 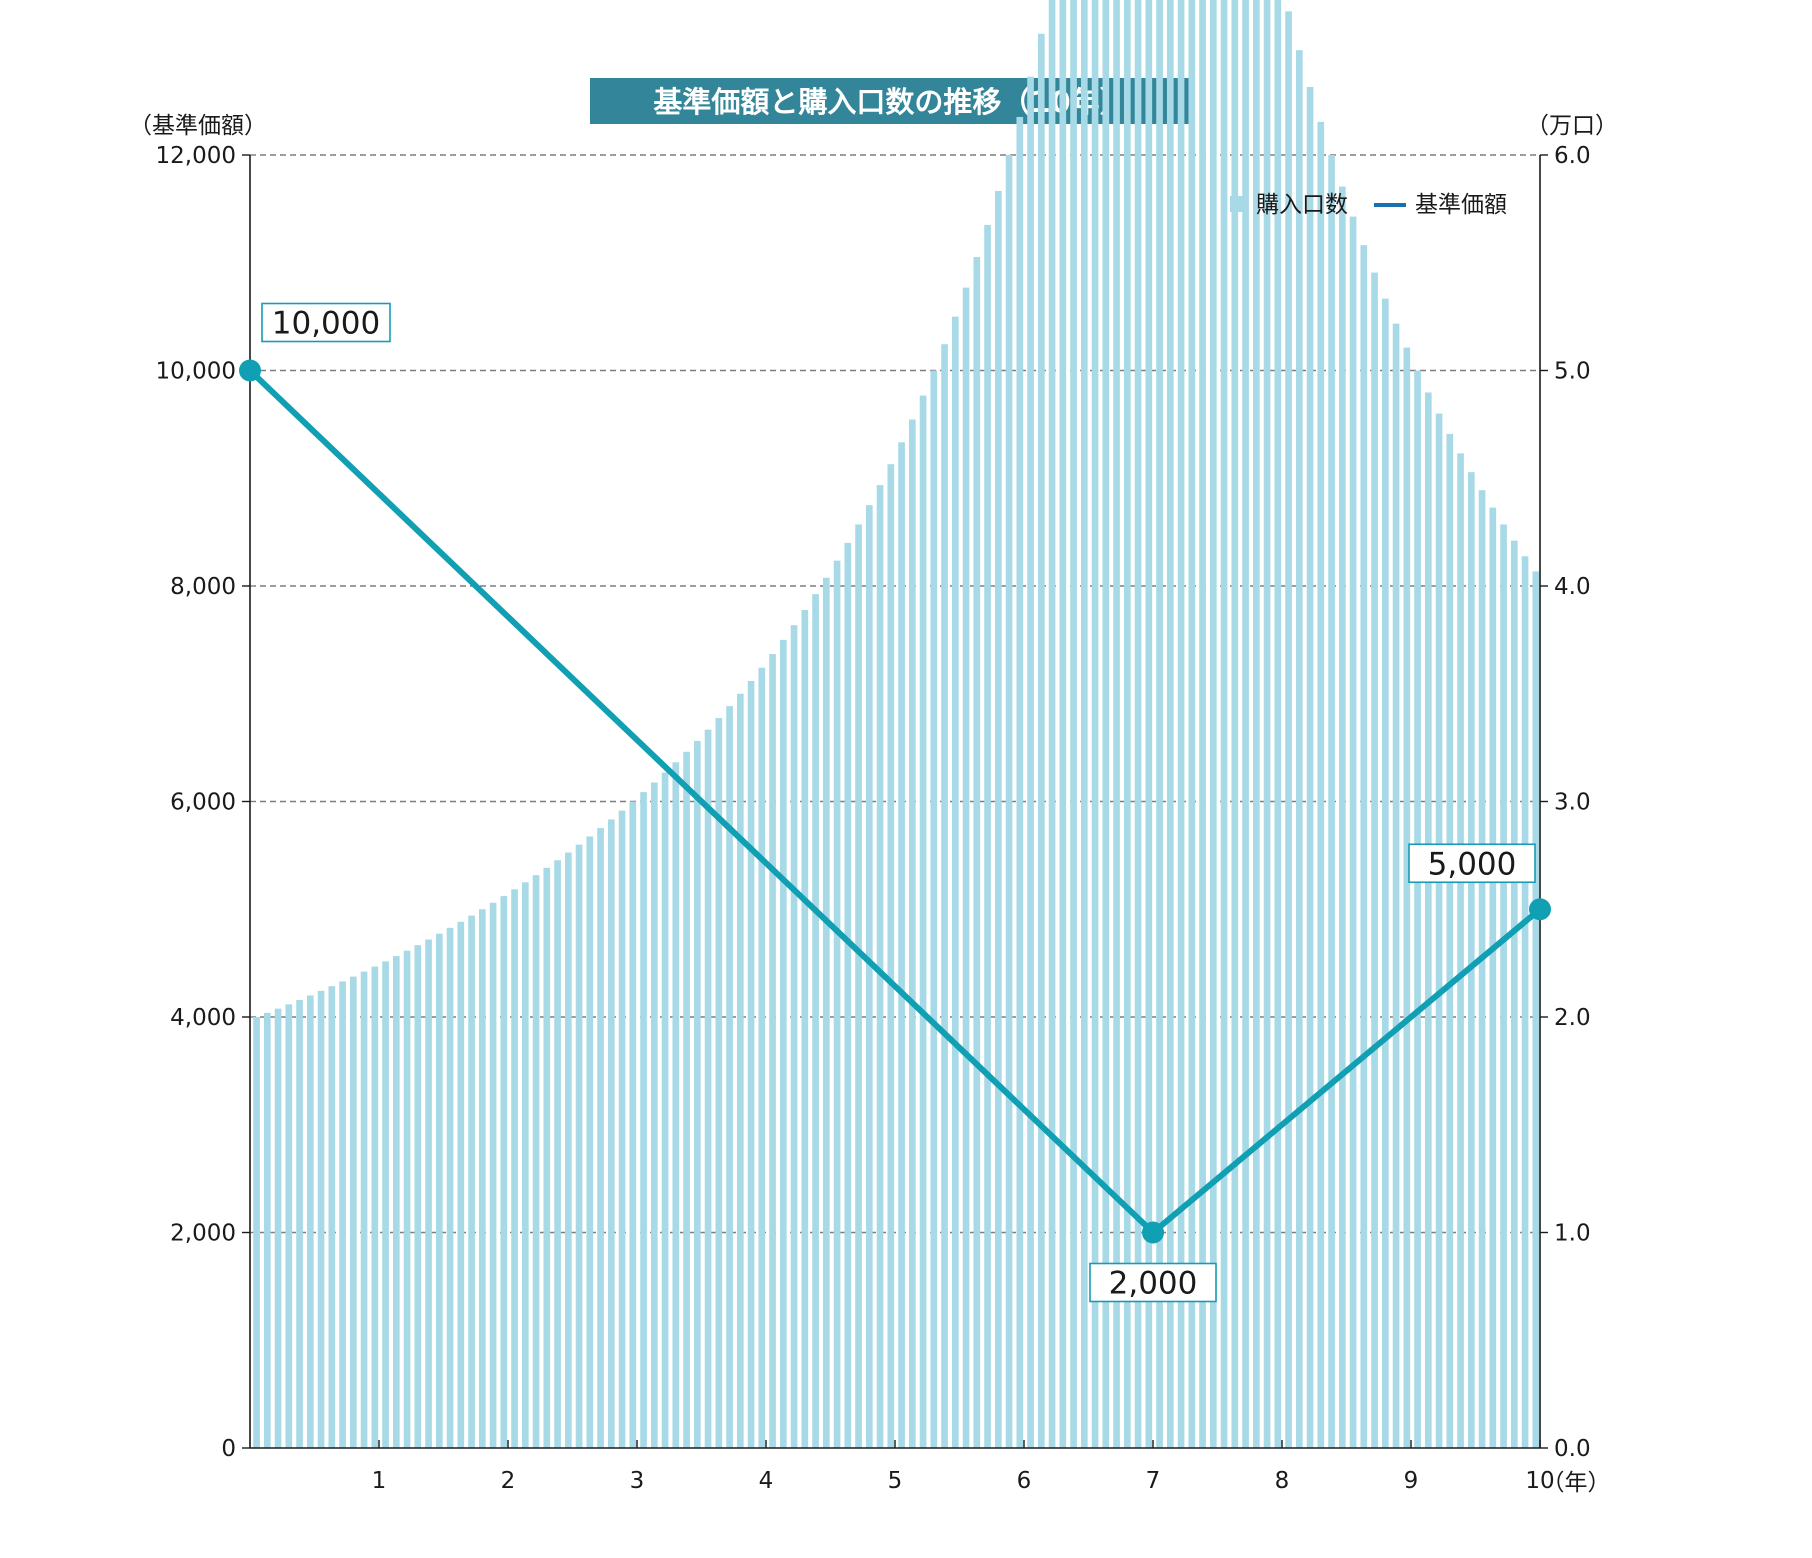 I want to click on x-axis-tick-label: 10, so click(x=1539, y=1481).